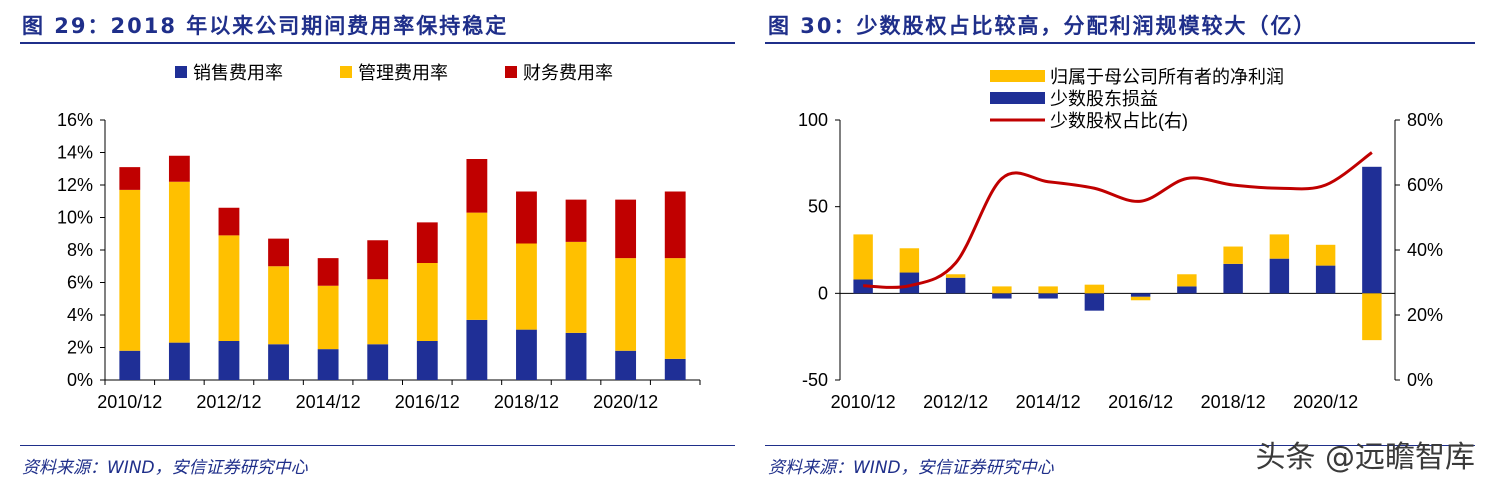  What do you see at coordinates (1167, 77) in the screenshot?
I see `legend-label-0: 归属于母公司所有者的净利润` at bounding box center [1167, 77].